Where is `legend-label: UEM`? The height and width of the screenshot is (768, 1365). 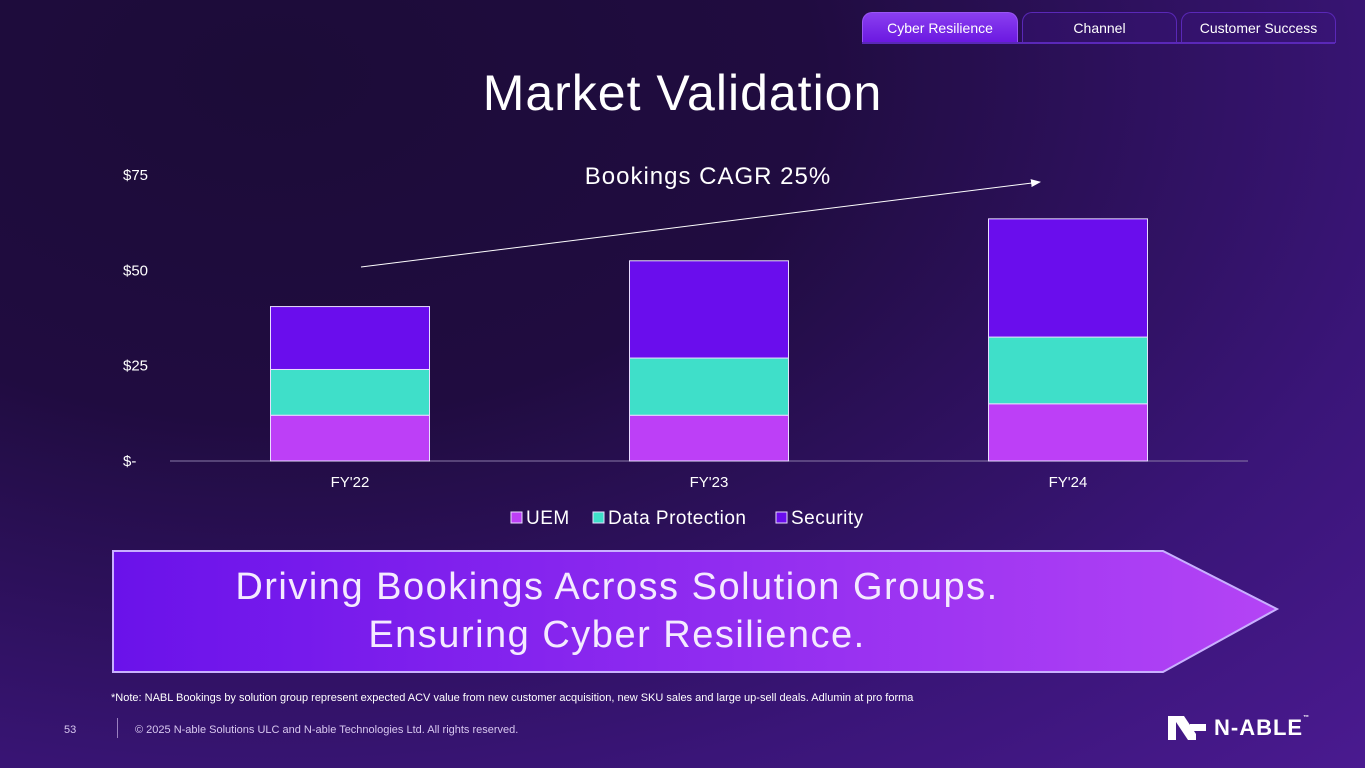
legend-label: UEM is located at coordinates (548, 518).